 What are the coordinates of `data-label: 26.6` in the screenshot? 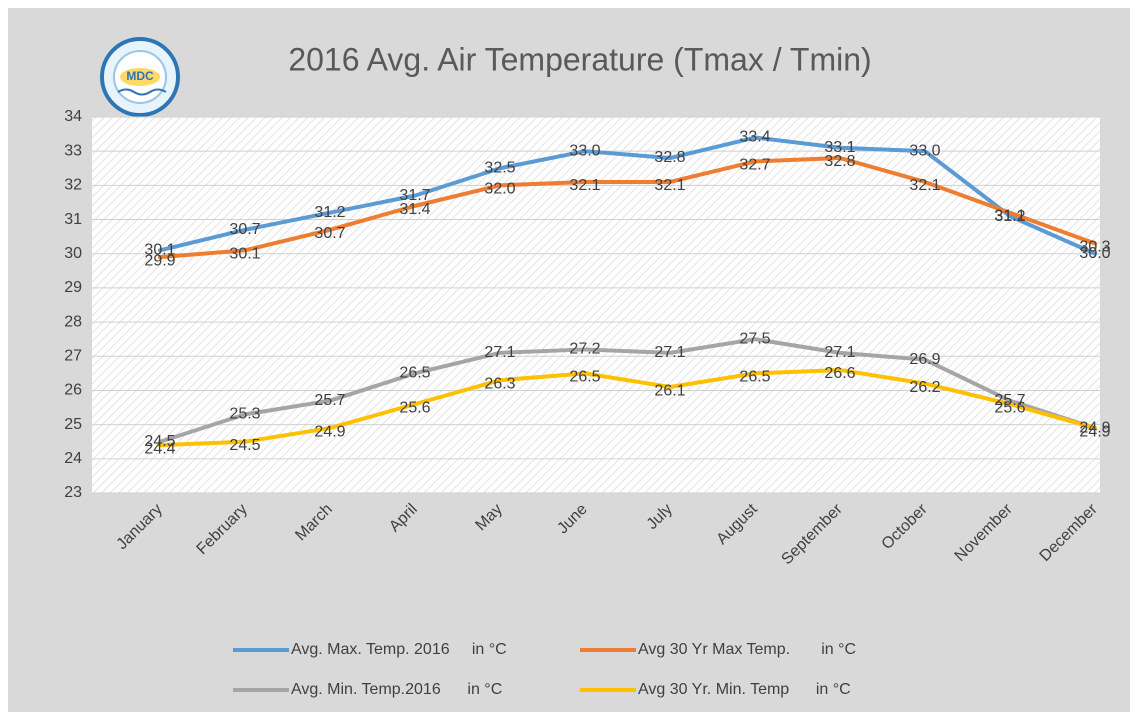 It's located at (839, 373).